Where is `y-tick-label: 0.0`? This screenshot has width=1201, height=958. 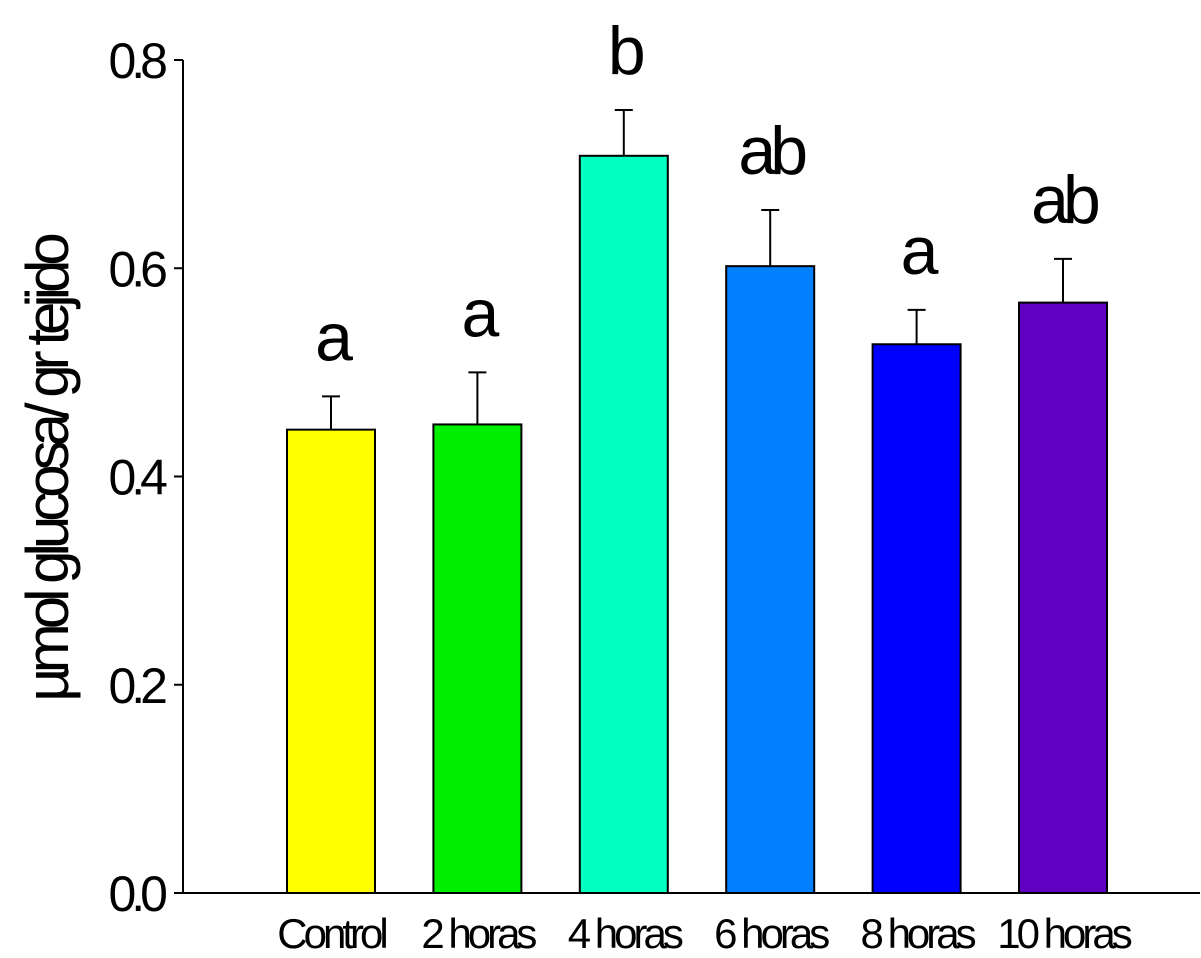 y-tick-label: 0.0 is located at coordinates (137, 894).